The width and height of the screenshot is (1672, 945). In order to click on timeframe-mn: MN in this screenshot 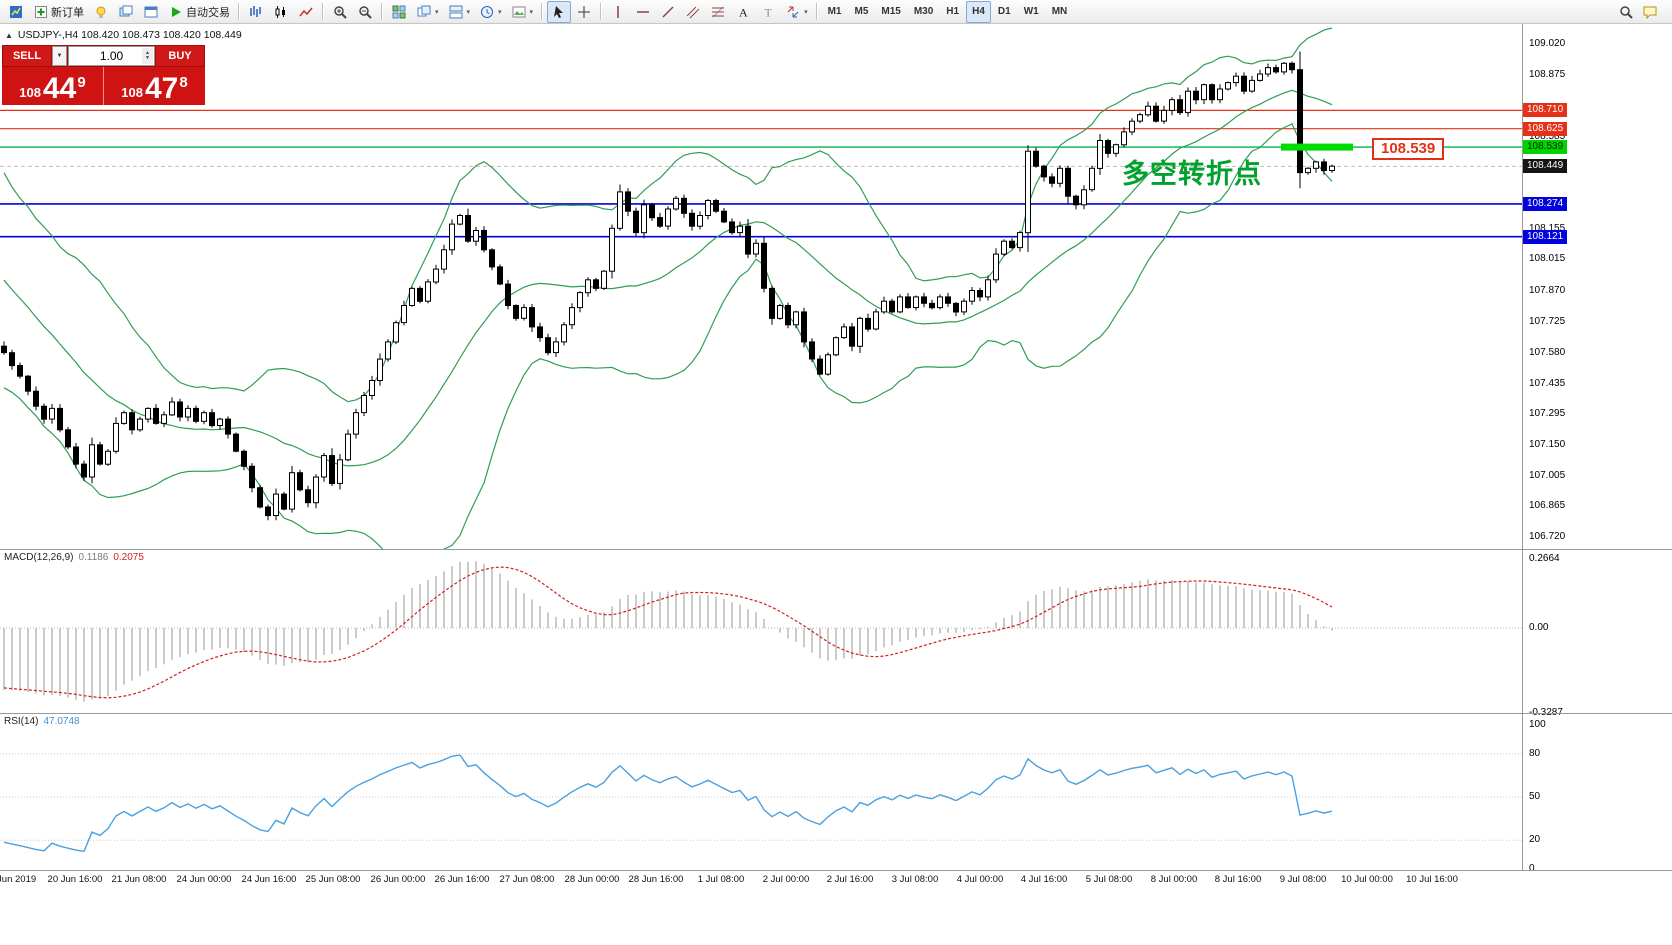, I will do `click(1059, 11)`.